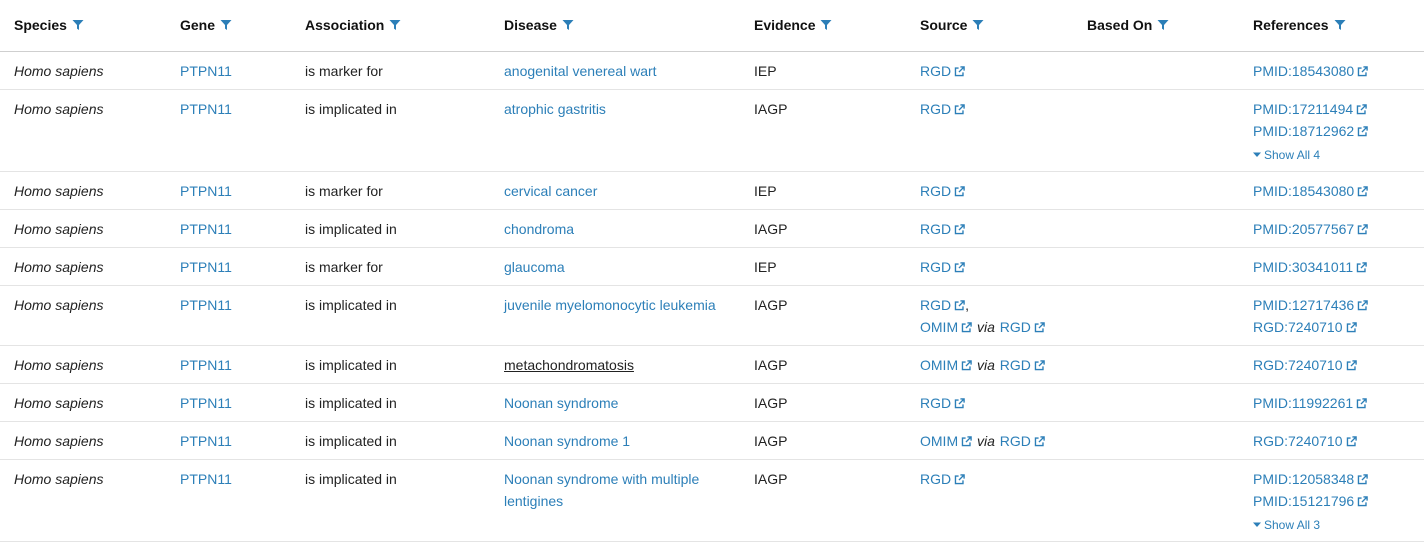 This screenshot has height=542, width=1424. I want to click on reference-label: PMID:15121796, so click(1304, 501).